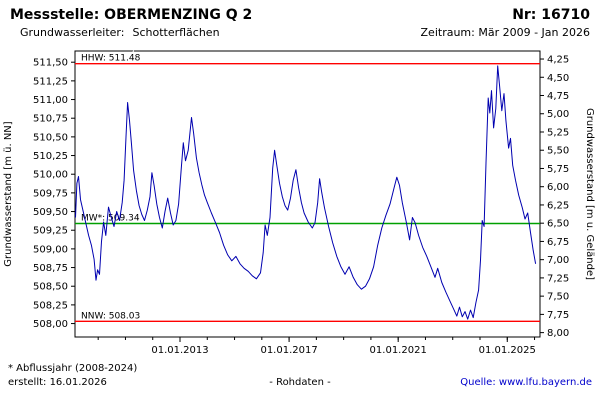 The height and width of the screenshot is (400, 600). I want to click on x-tick-label: 01.01.2025, so click(507, 350).